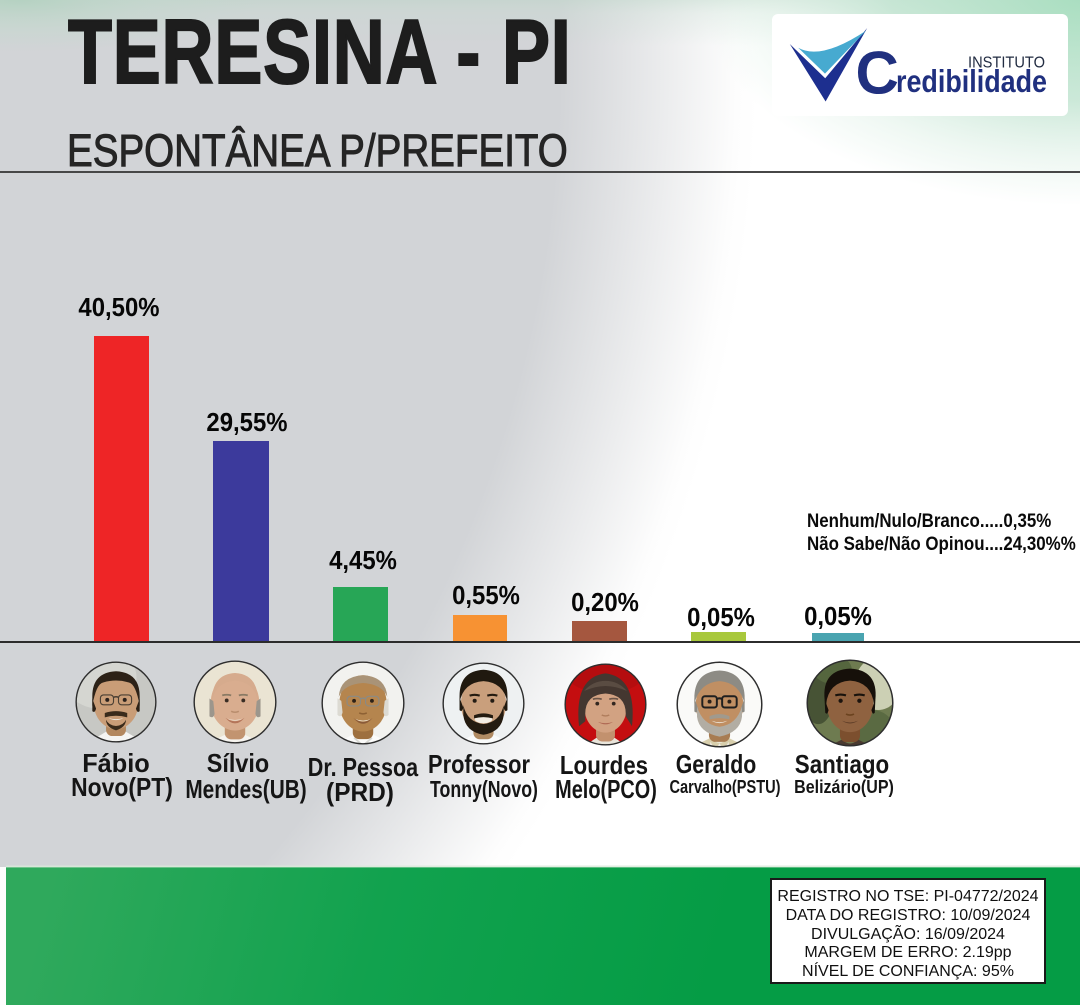  I want to click on svg-text: redibilidade, so click(971, 81).